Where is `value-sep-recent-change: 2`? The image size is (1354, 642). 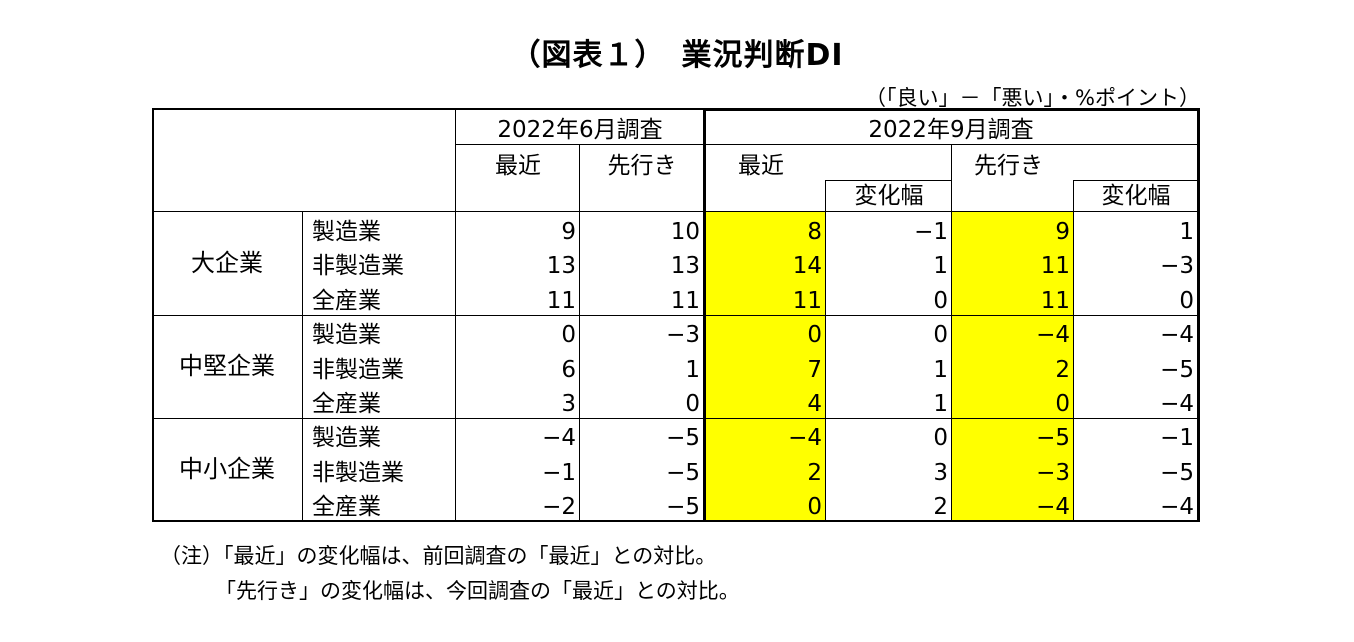
value-sep-recent-change: 2 is located at coordinates (940, 507).